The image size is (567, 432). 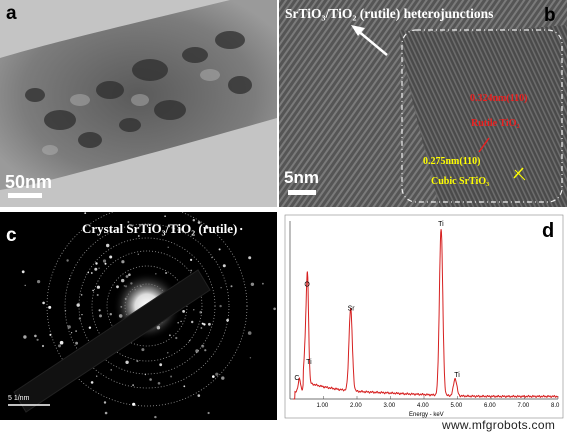 I want to click on peak-label-o: O, so click(x=307, y=284).